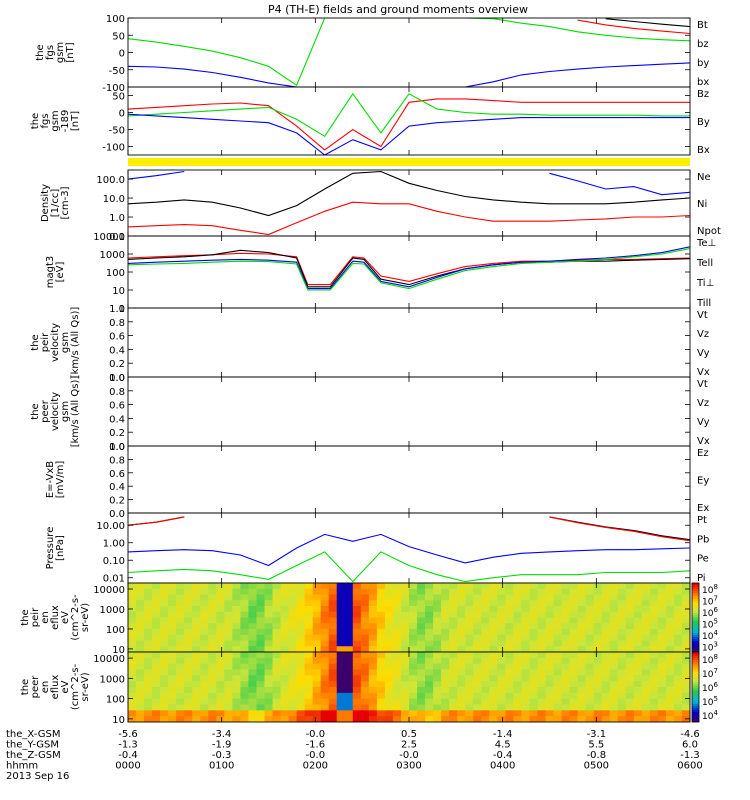 The height and width of the screenshot is (800, 750). What do you see at coordinates (709, 231) in the screenshot?
I see `legend-Npot: Npot` at bounding box center [709, 231].